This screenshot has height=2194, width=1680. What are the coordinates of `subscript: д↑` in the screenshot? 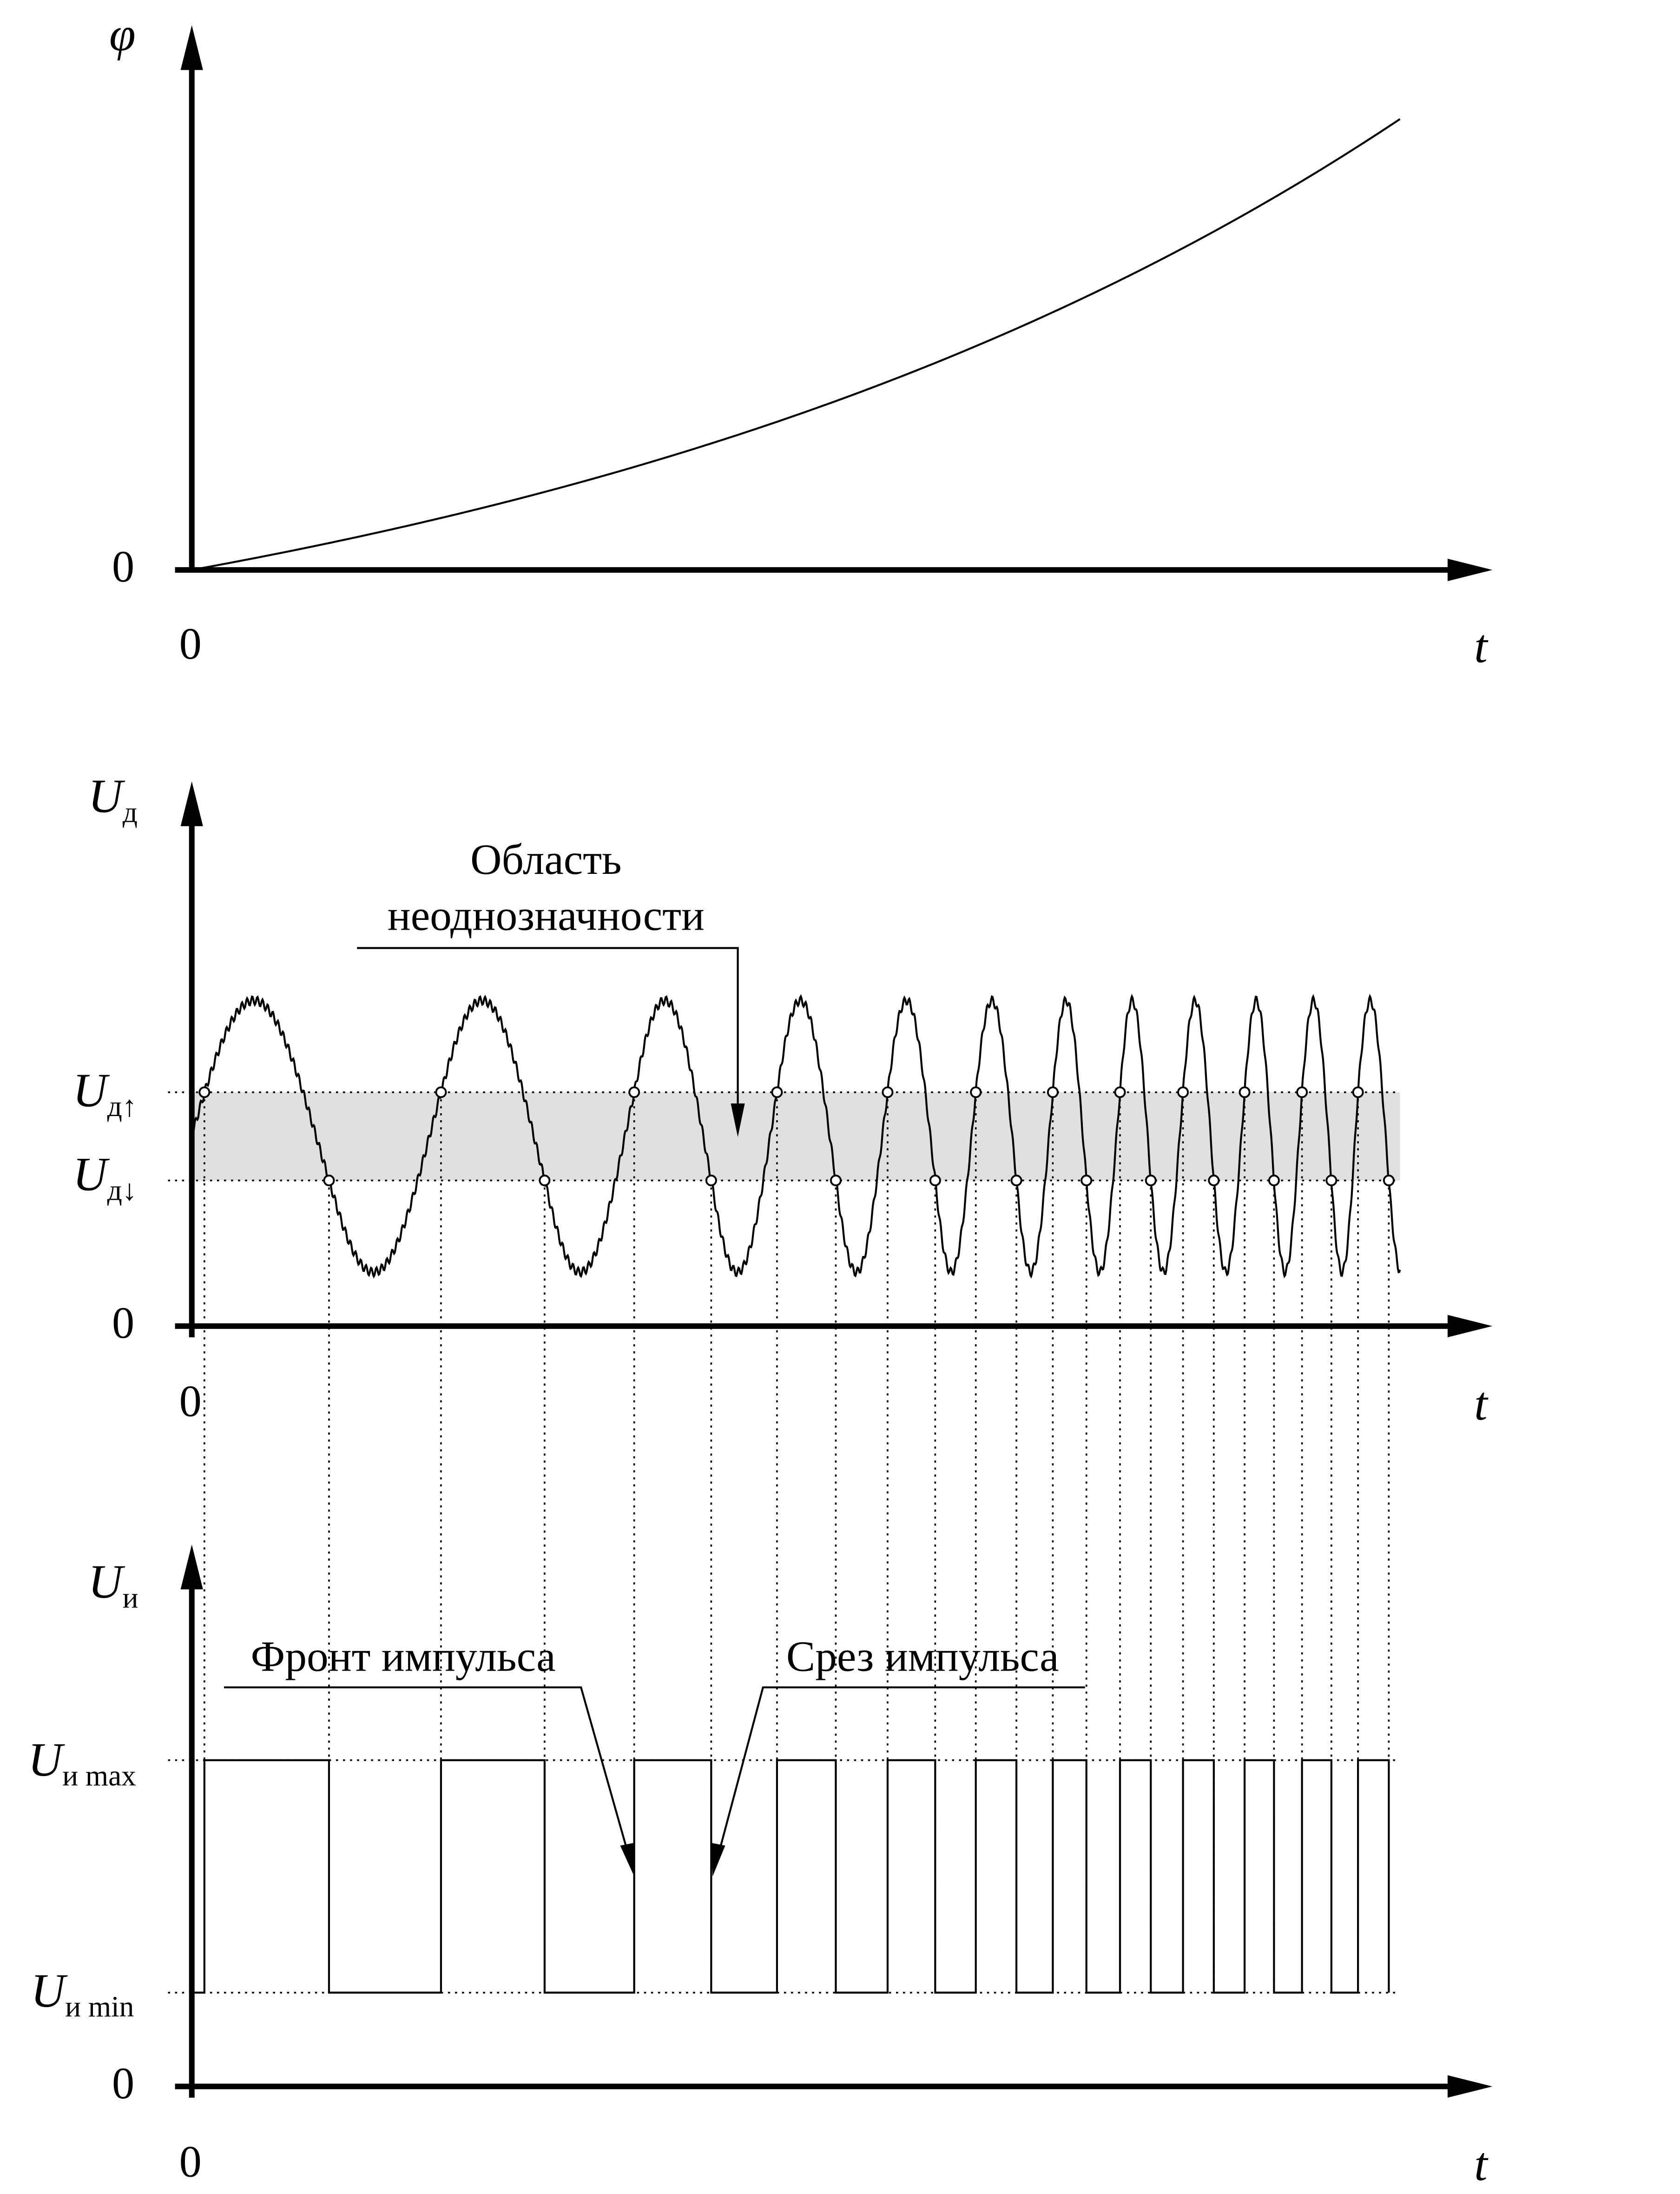 It's located at (122, 1106).